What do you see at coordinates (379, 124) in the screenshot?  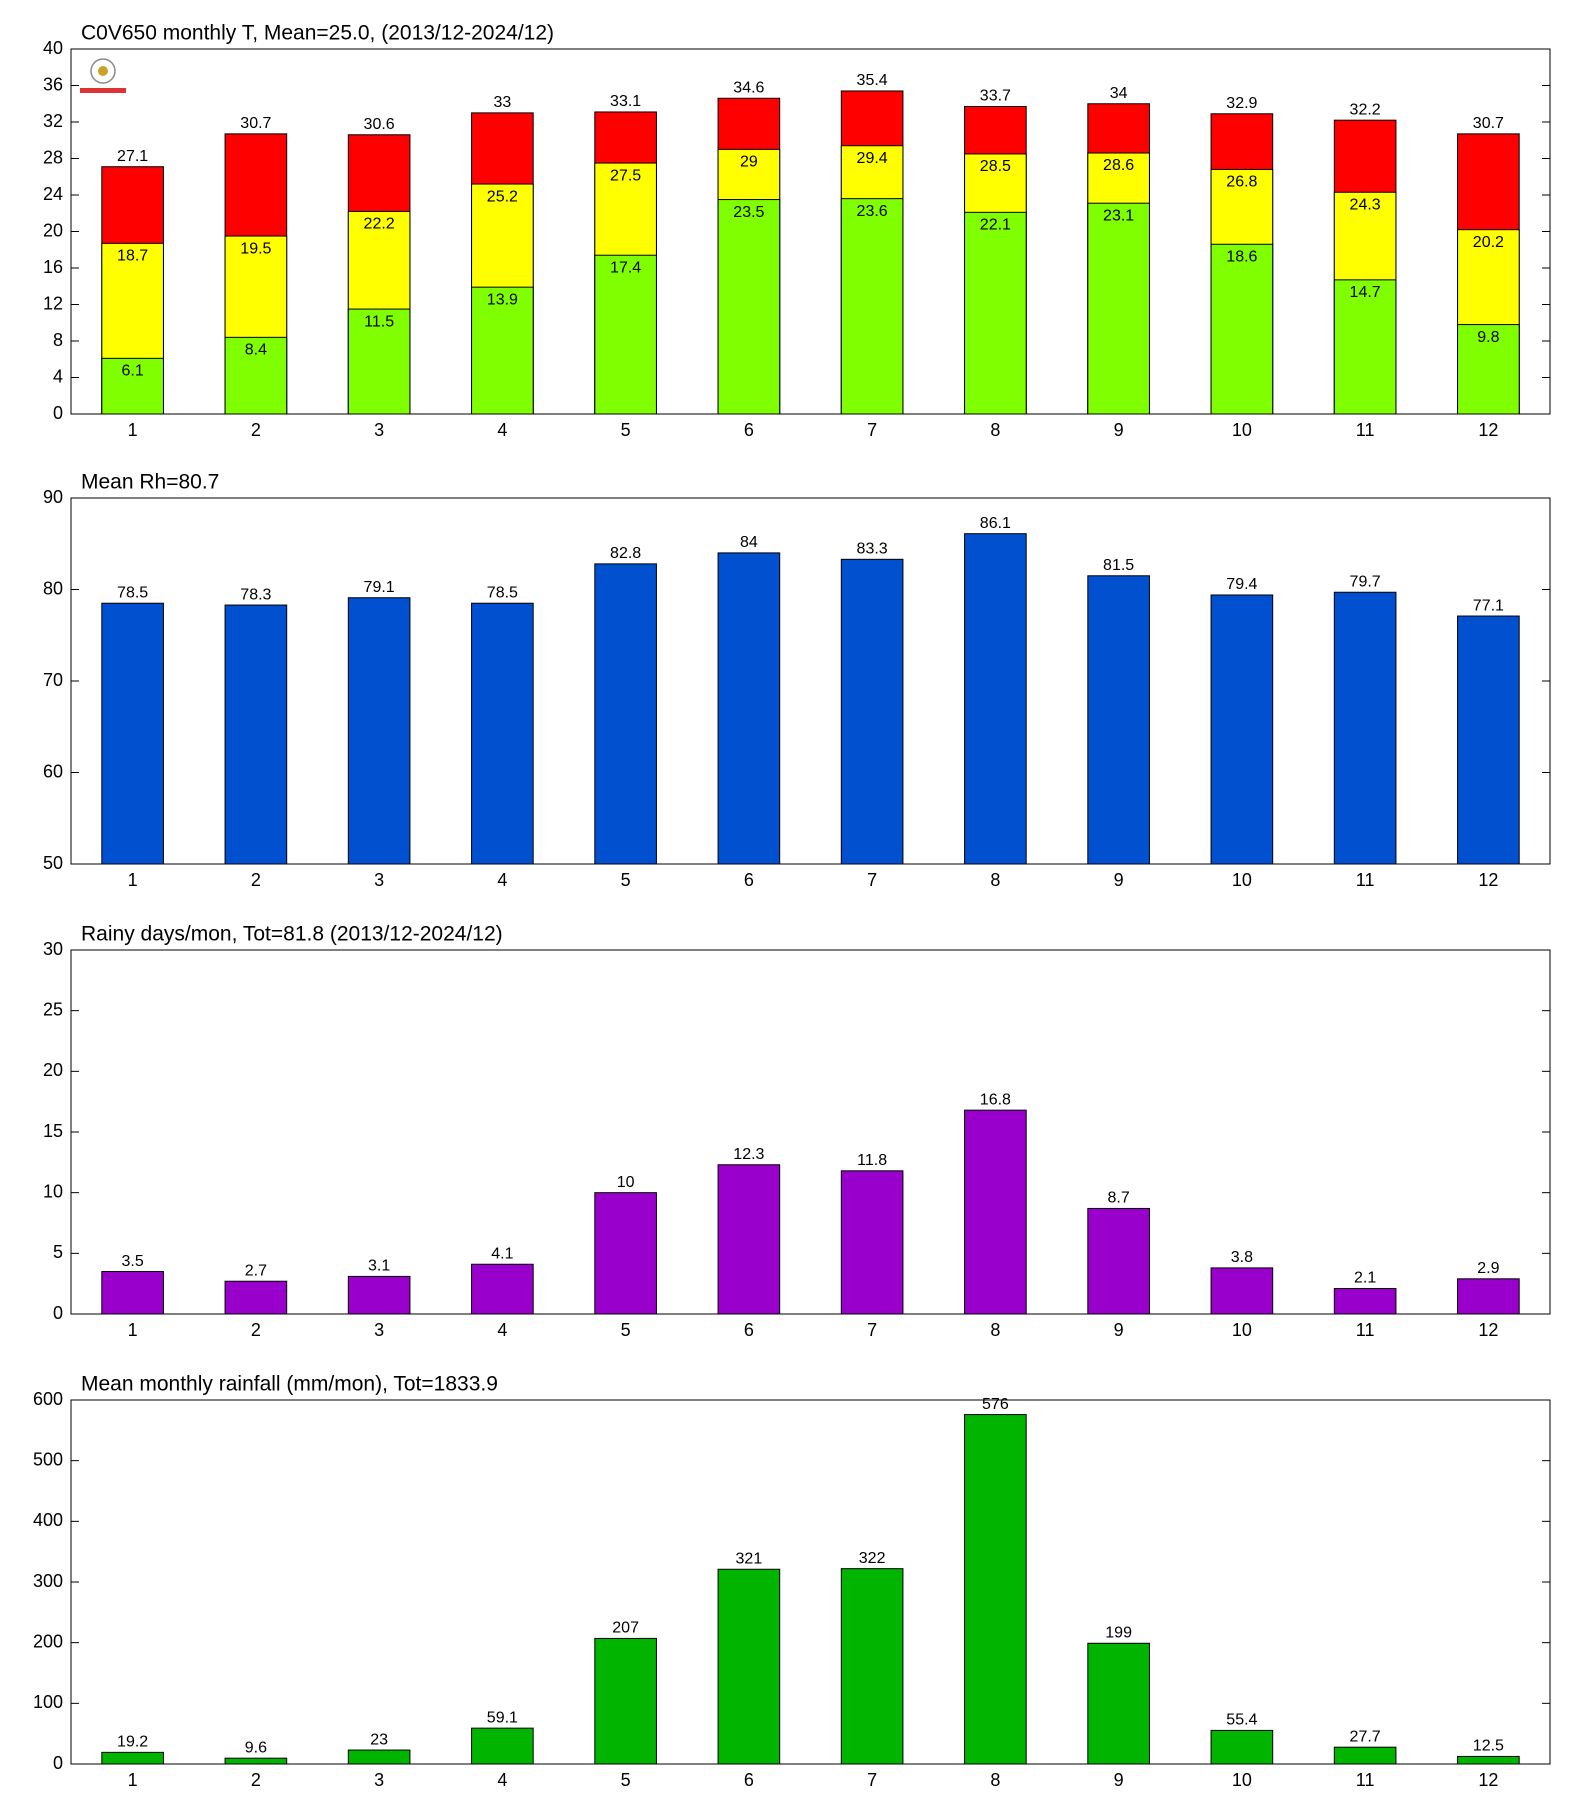 I see `value-label: 30.6` at bounding box center [379, 124].